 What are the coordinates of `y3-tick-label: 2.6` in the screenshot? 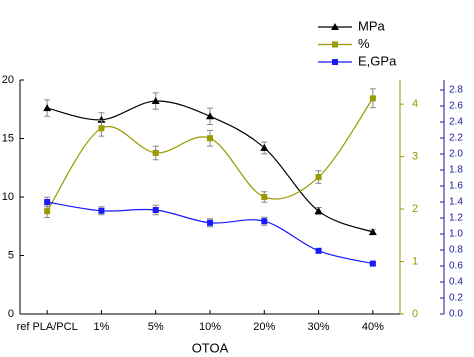 It's located at (456, 106).